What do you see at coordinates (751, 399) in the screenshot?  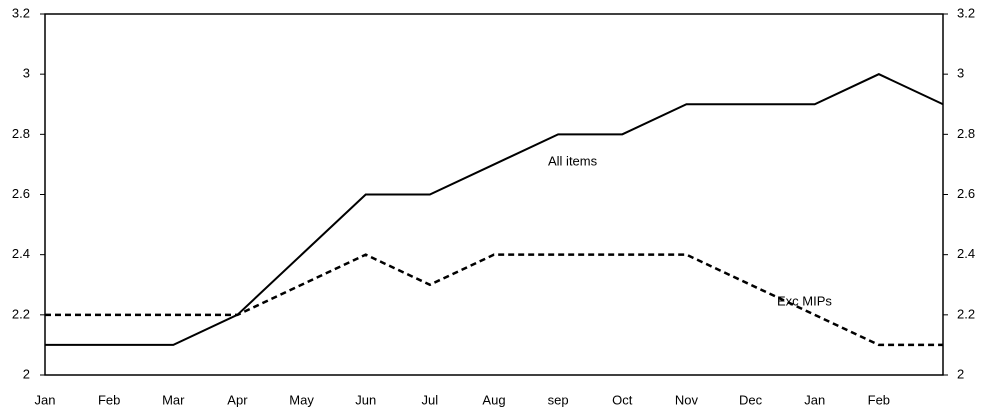 I see `x-tick-label: Dec` at bounding box center [751, 399].